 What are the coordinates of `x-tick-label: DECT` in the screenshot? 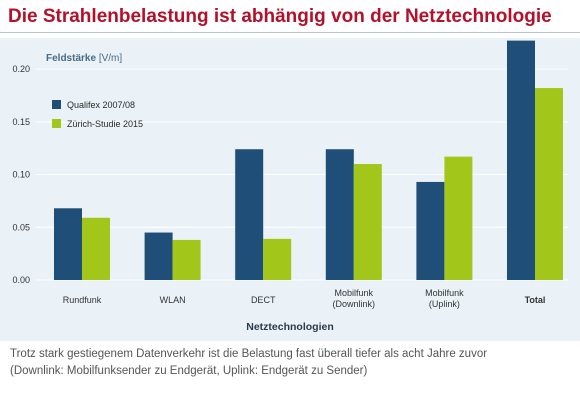 It's located at (263, 300).